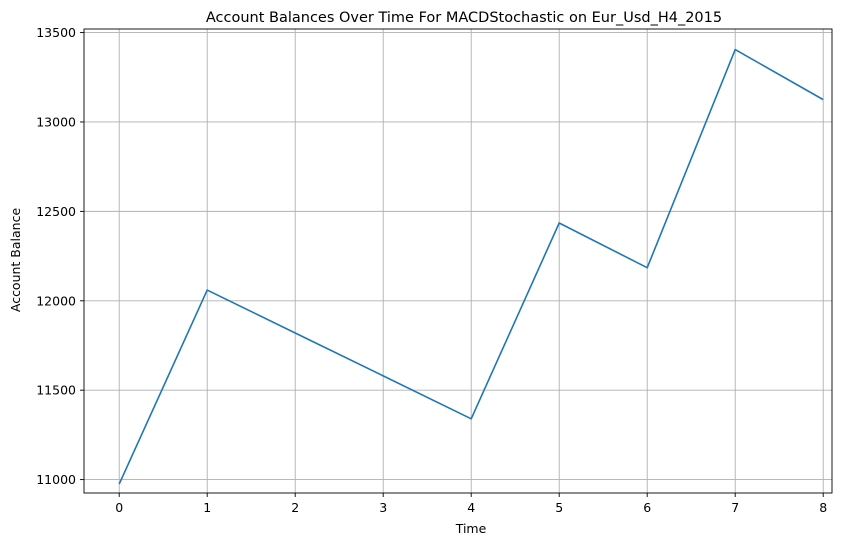  Describe the element at coordinates (823, 507) in the screenshot. I see `x-tick-label: 8` at that location.